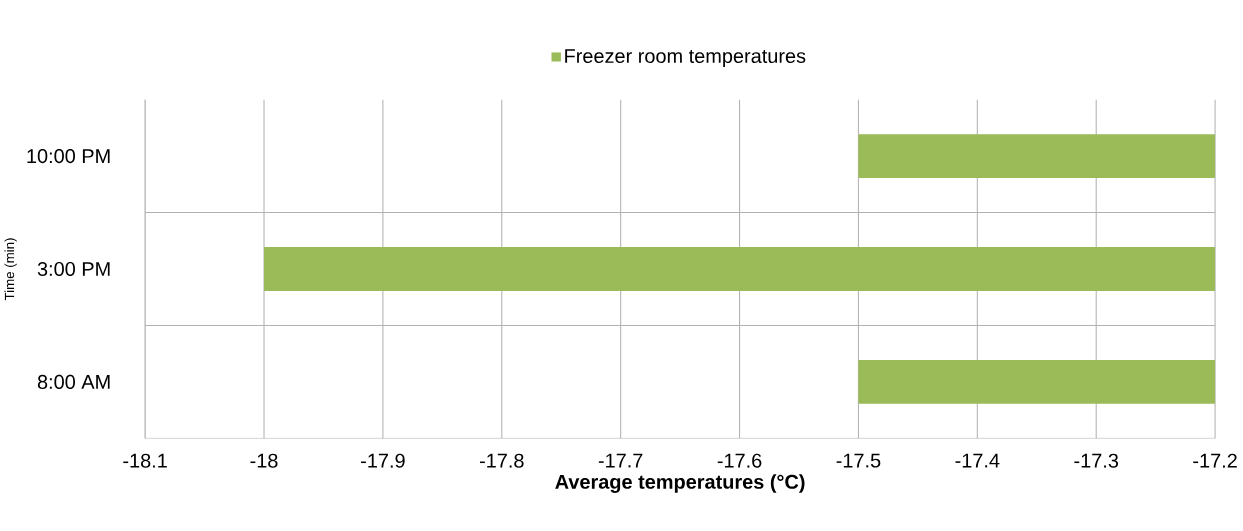  I want to click on x-tick-label: -17.8, so click(501, 460).